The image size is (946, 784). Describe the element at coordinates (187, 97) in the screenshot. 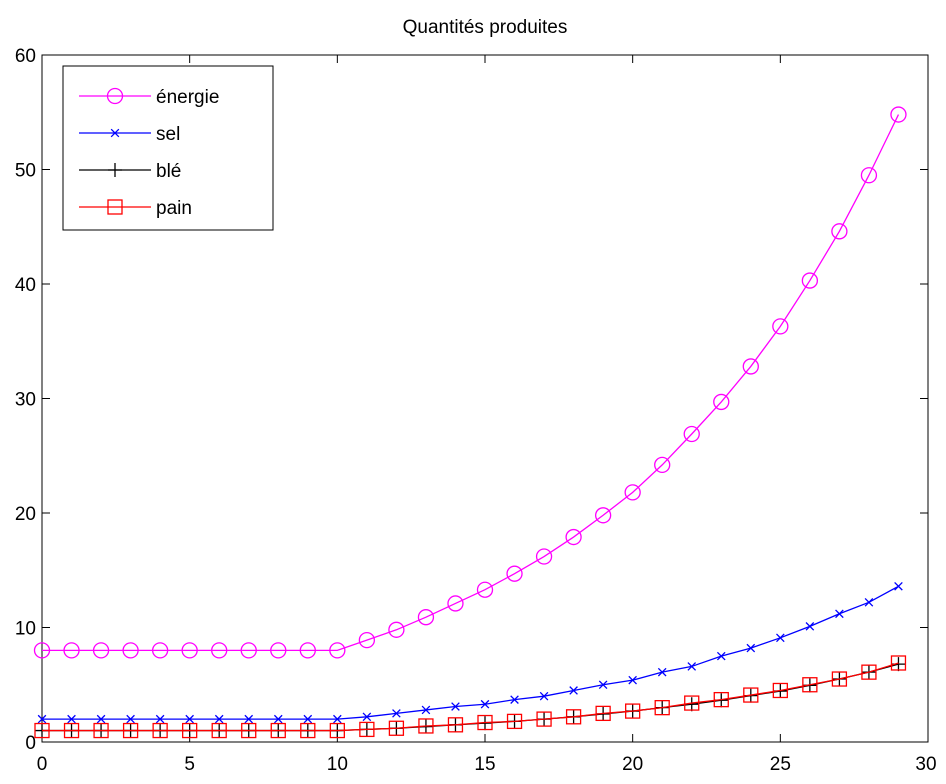

I see `legend-label: énergie` at that location.